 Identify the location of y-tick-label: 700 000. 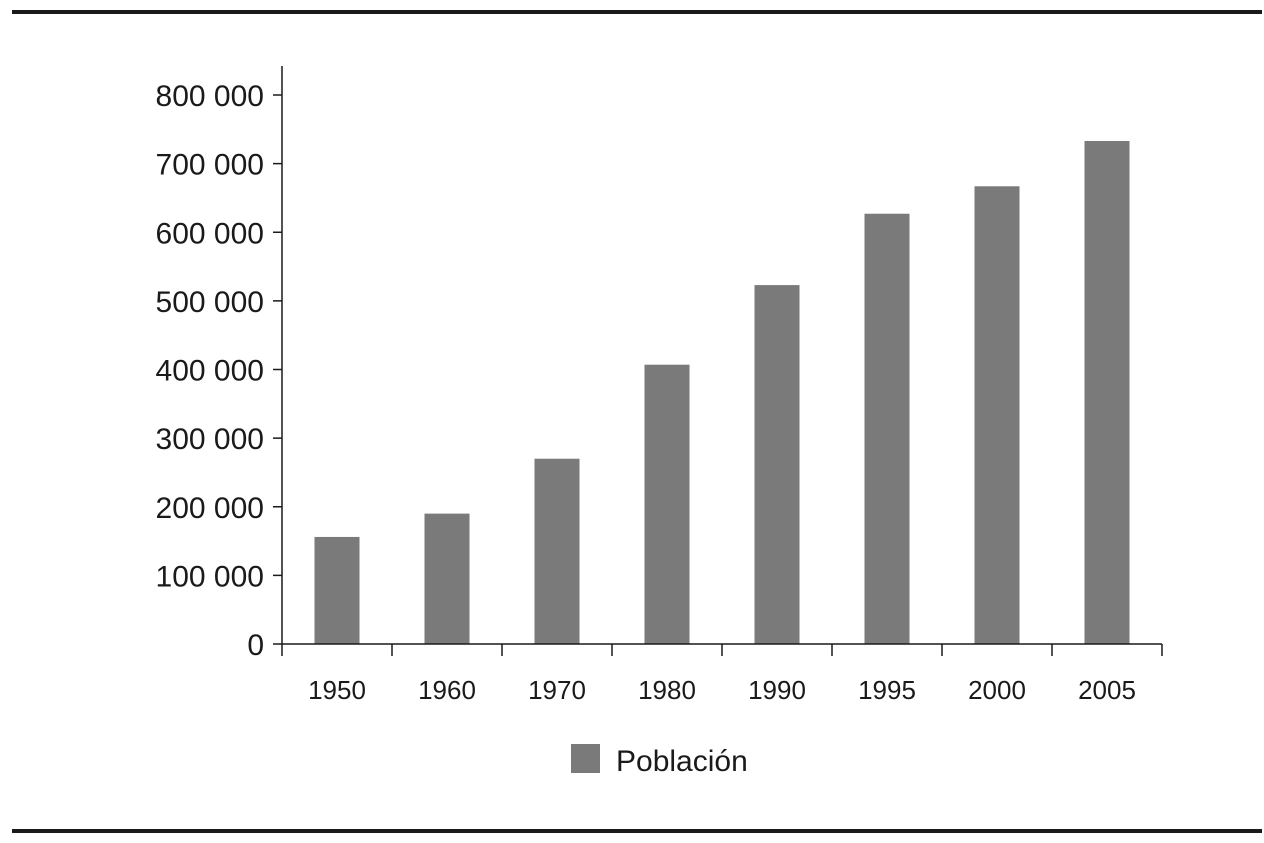
(210, 165).